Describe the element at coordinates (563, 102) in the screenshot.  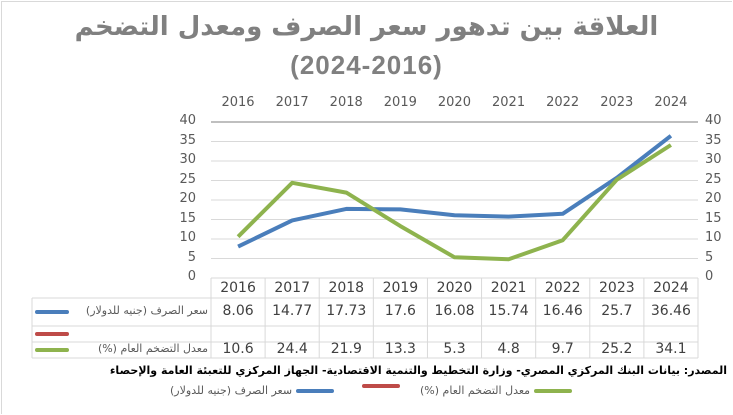
I see `x-tick-label: 2022` at that location.